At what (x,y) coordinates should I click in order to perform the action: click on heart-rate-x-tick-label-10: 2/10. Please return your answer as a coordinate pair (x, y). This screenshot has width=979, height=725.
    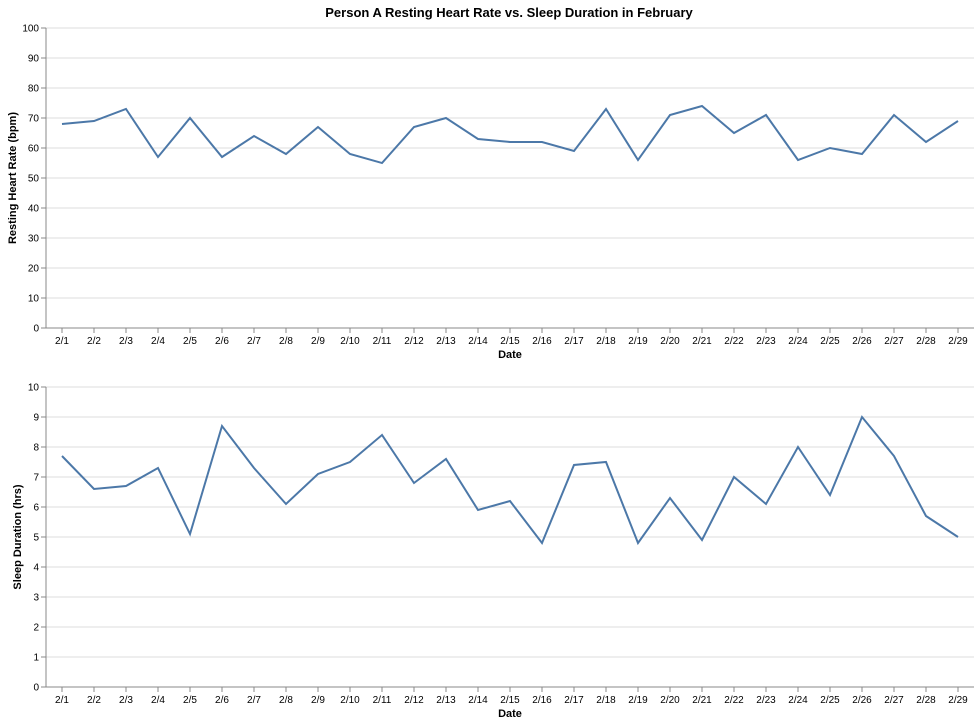
    Looking at the image, I should click on (350, 341).